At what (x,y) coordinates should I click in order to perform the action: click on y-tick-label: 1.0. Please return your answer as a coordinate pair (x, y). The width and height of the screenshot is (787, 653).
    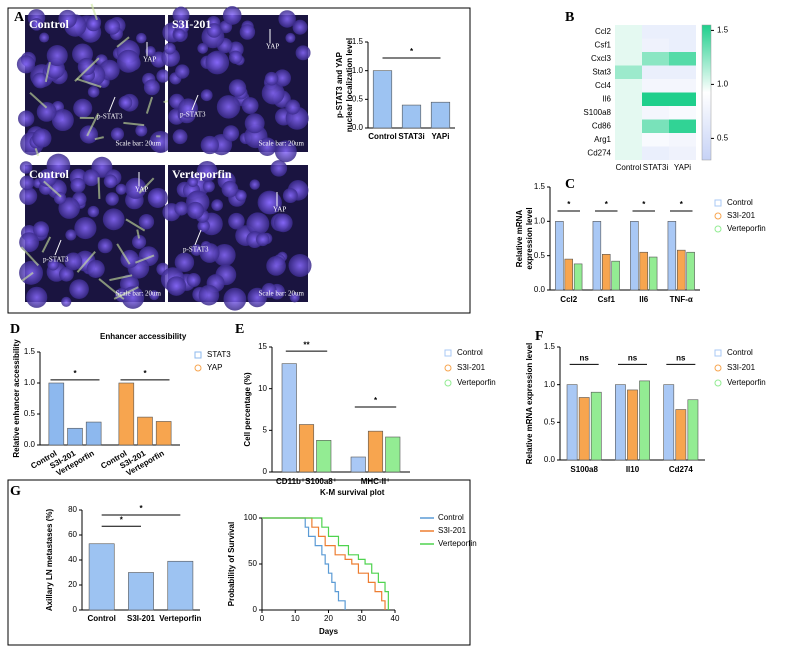
    Looking at the image, I should click on (358, 70).